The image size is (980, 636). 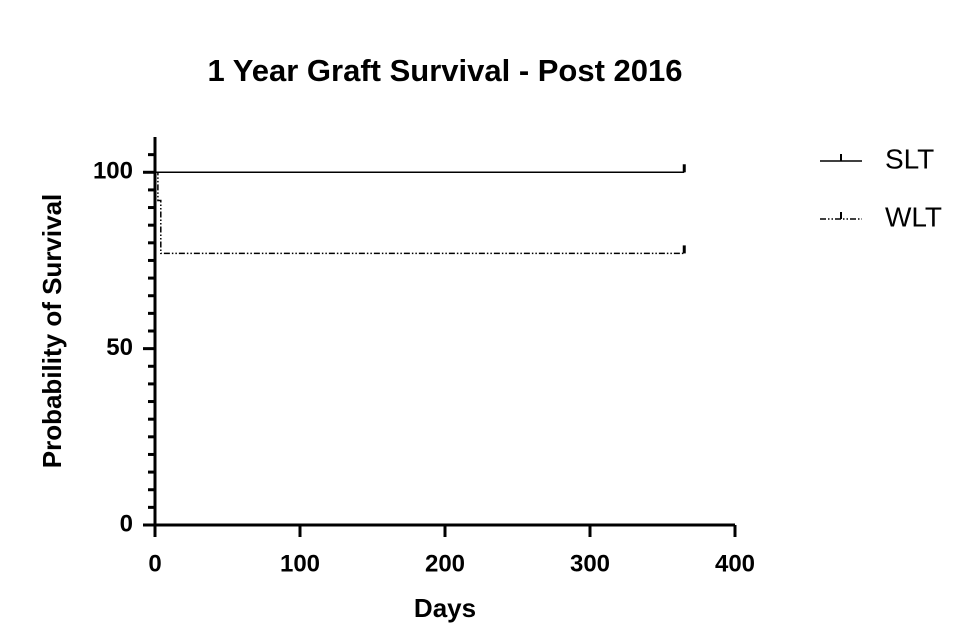 I want to click on legend-label: WLT, so click(x=913, y=216).